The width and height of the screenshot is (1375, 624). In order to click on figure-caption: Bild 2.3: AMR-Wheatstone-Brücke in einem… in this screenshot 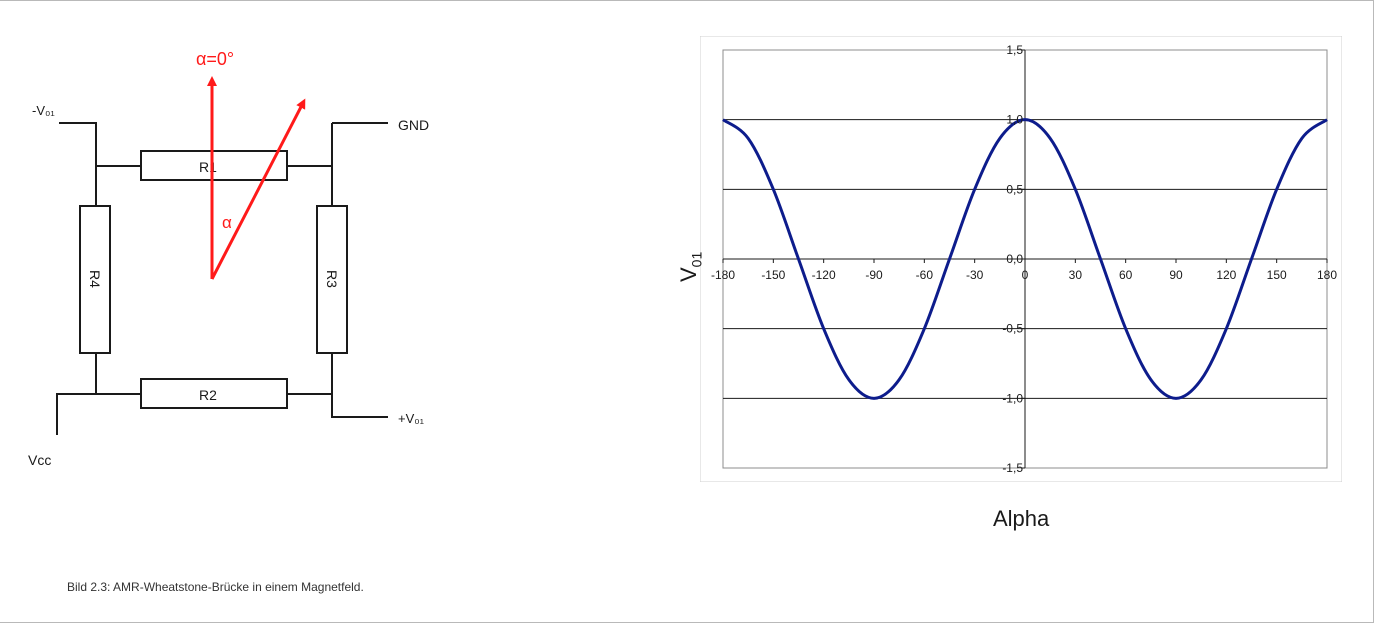, I will do `click(215, 587)`.